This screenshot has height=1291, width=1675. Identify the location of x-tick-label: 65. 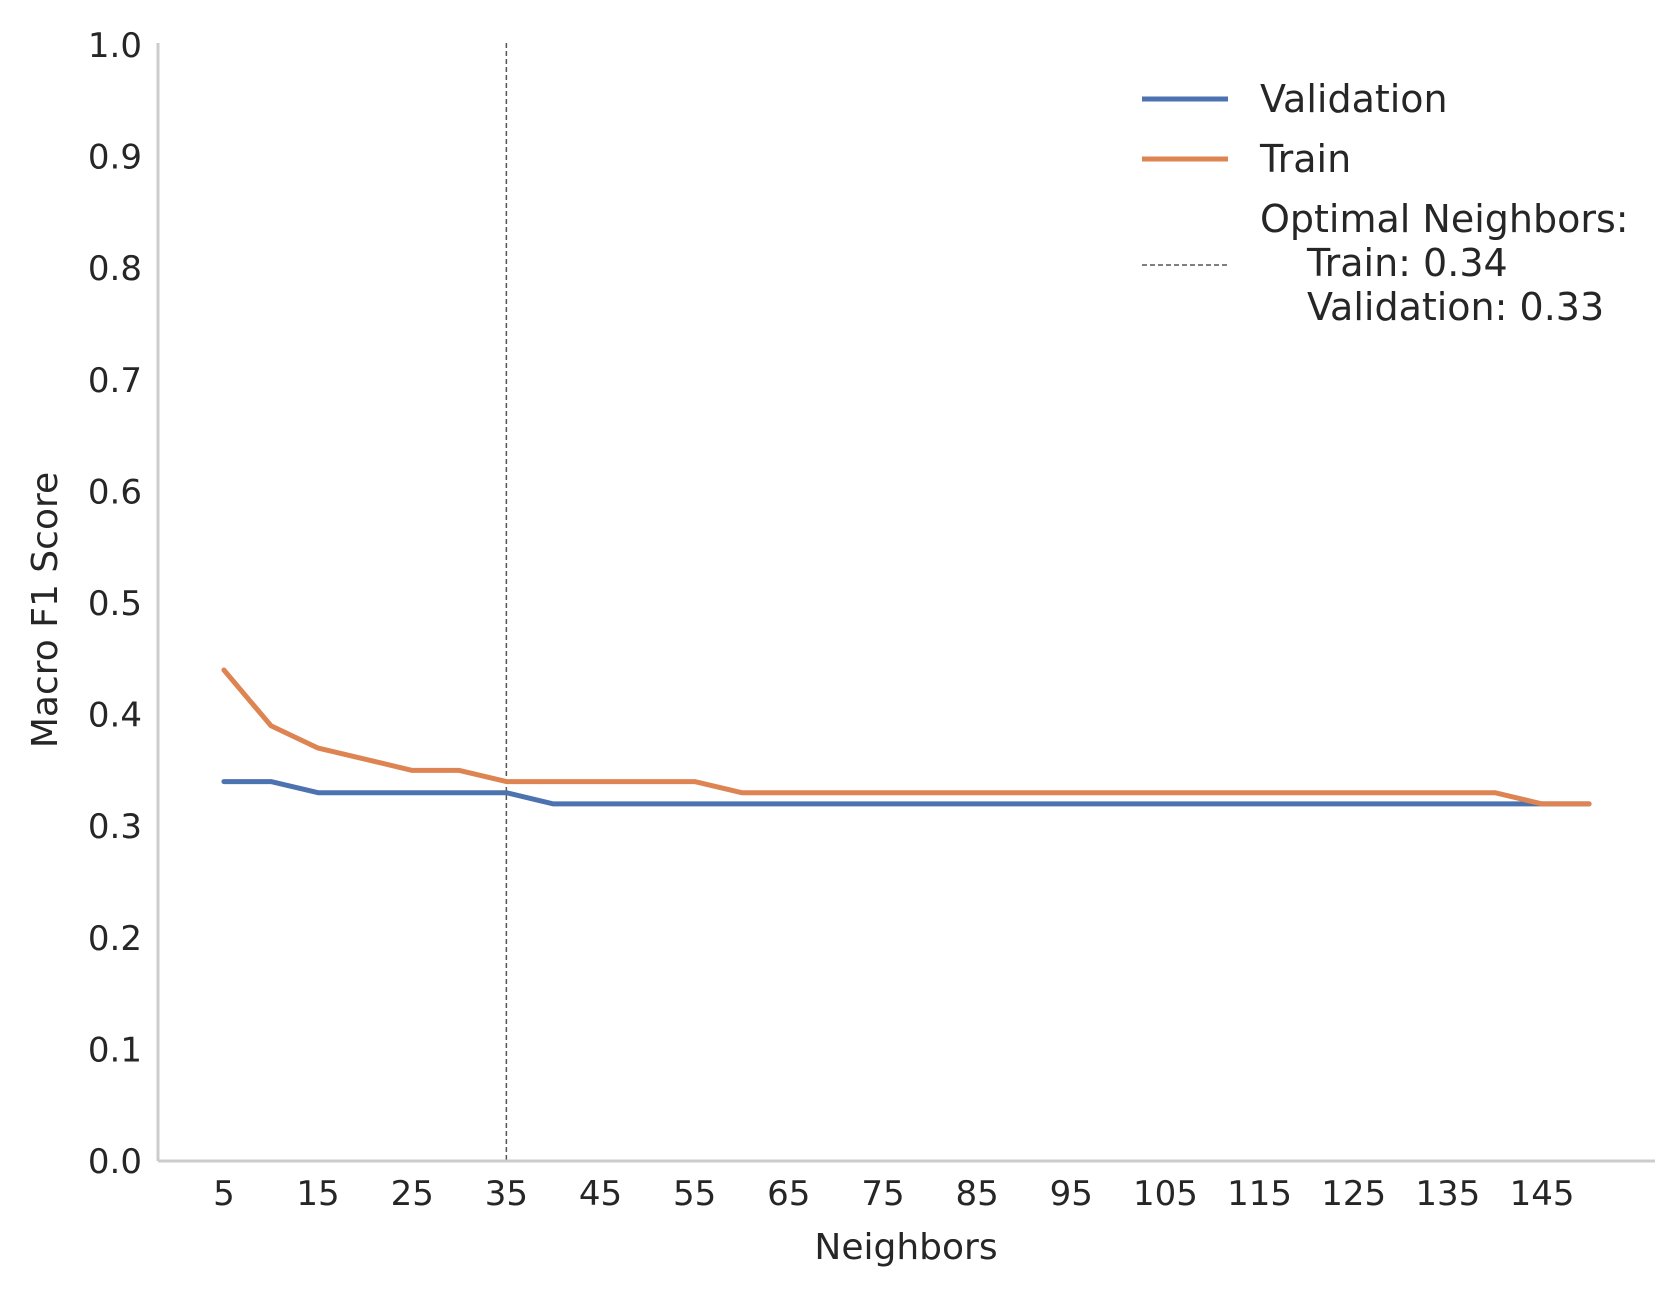
(788, 1194).